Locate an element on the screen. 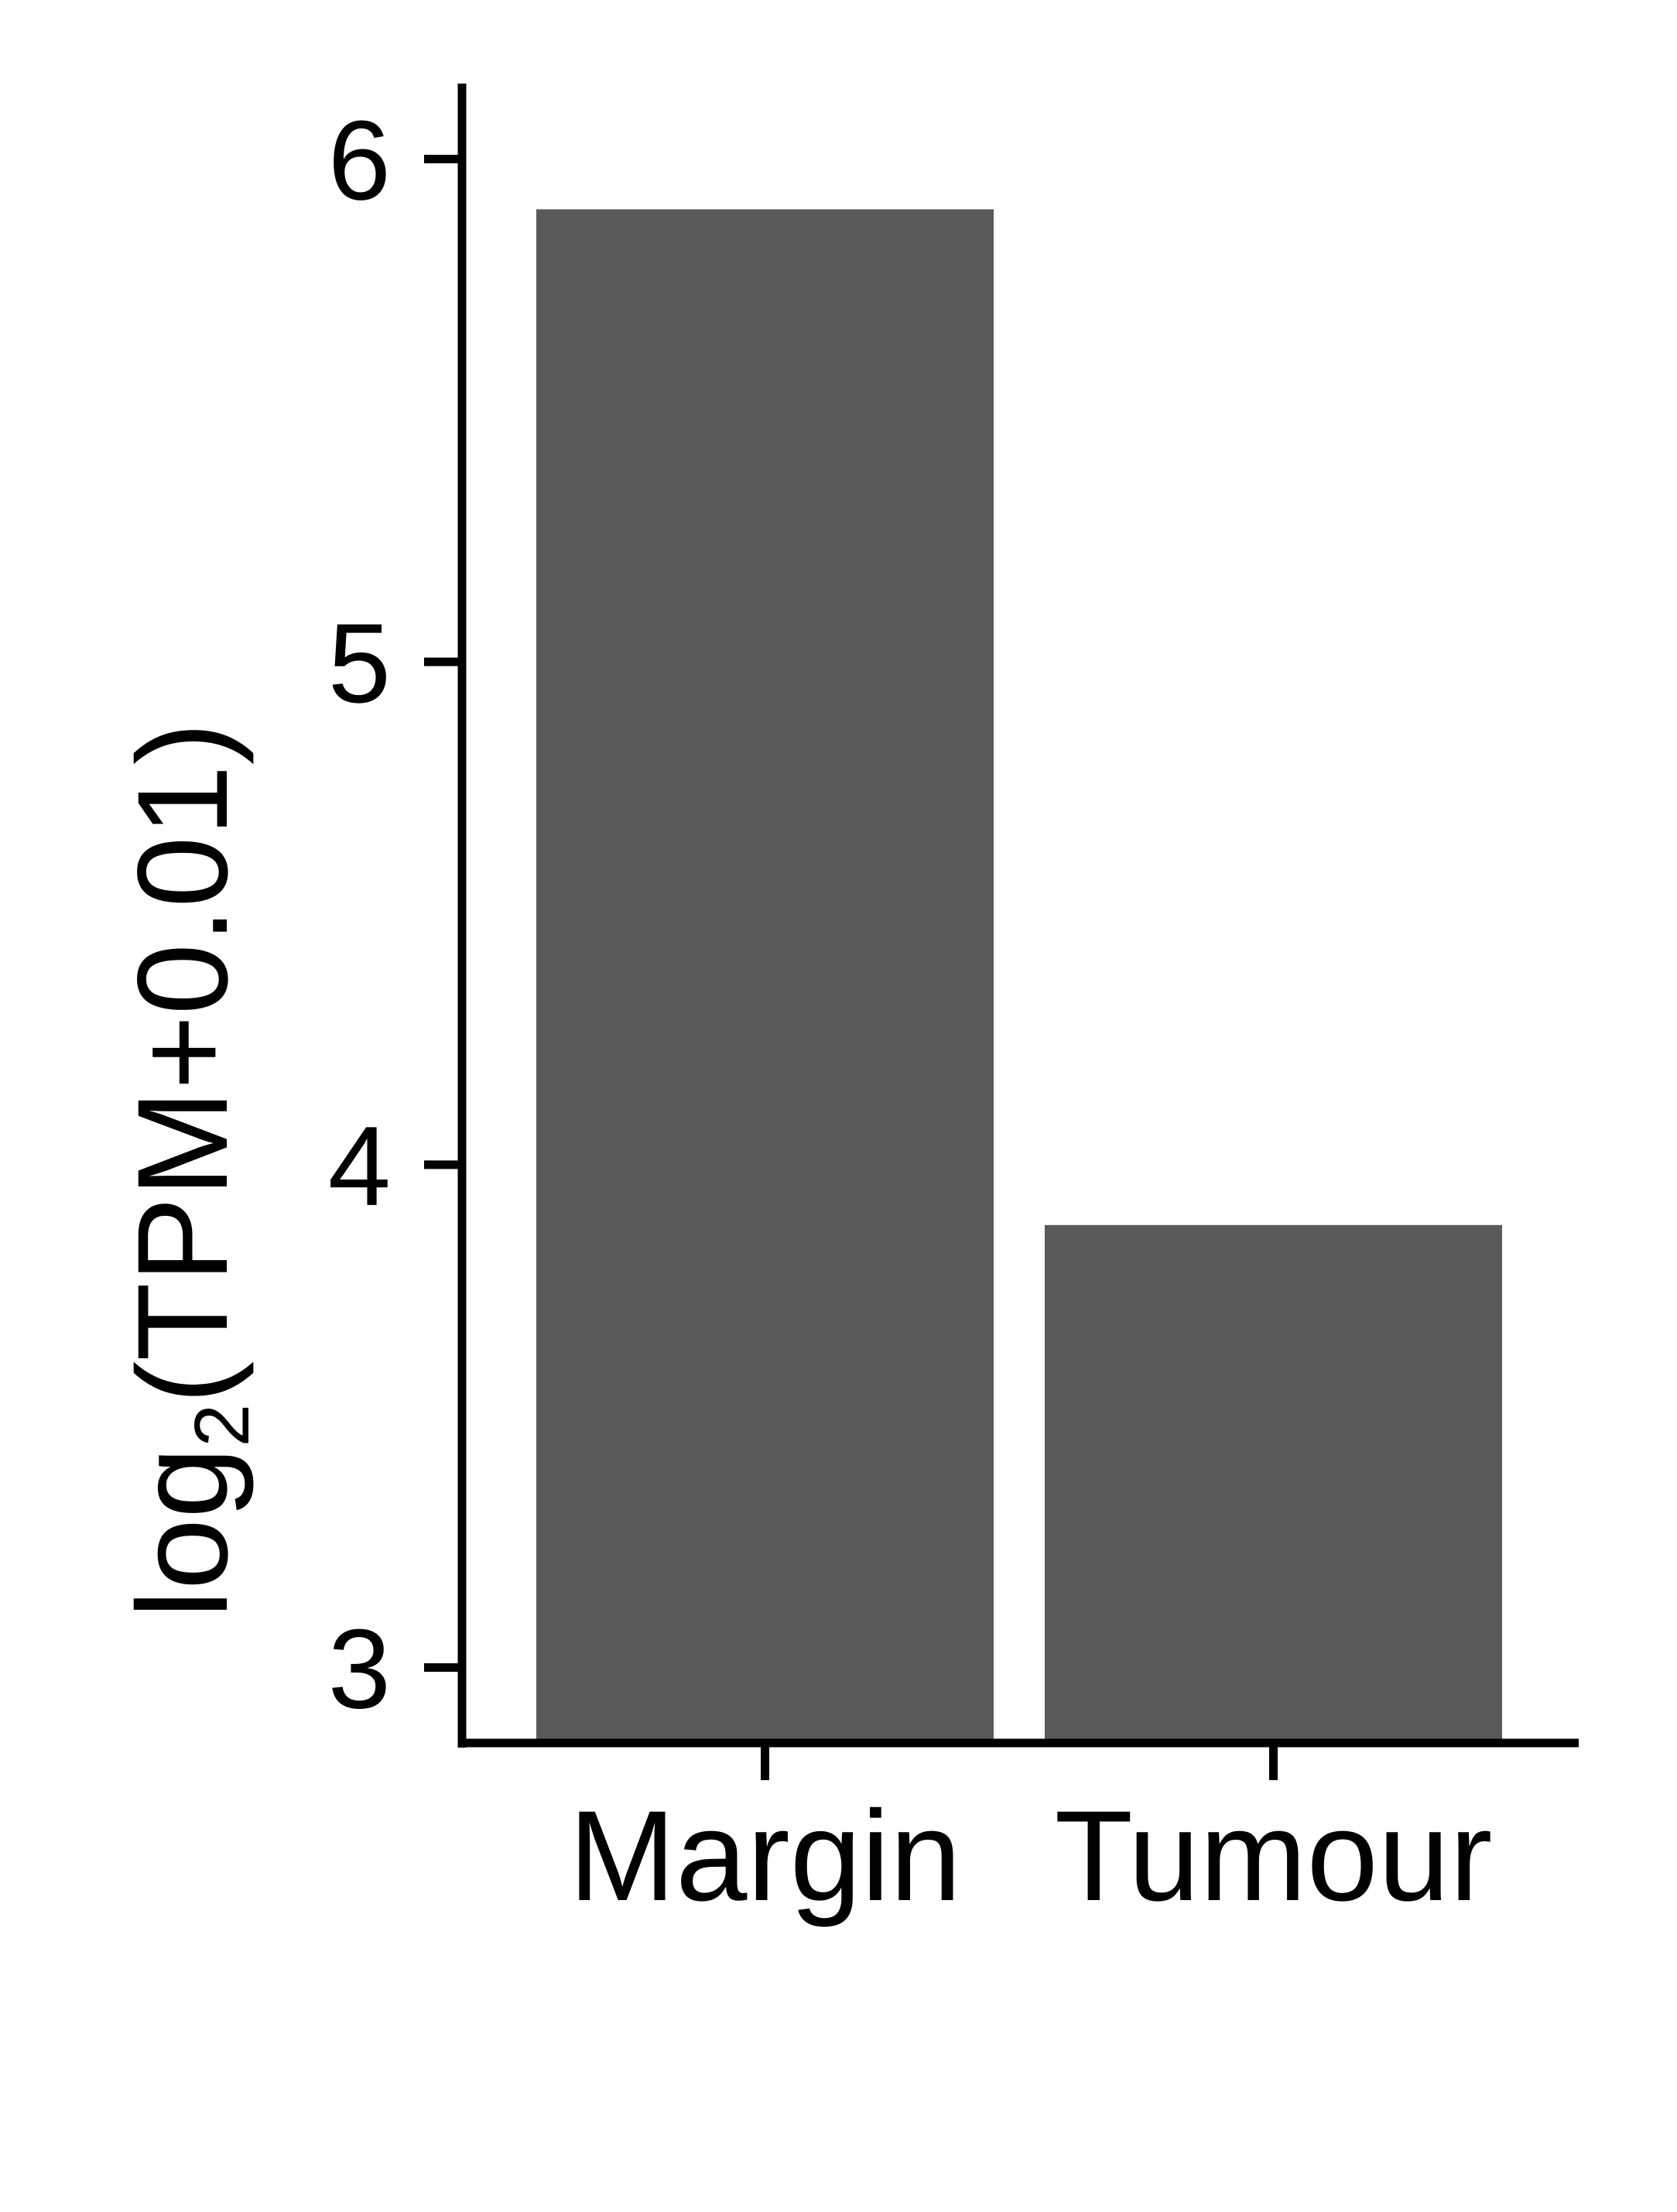 The width and height of the screenshot is (1677, 2212). y-tick-label-4: 4 is located at coordinates (359, 1166).